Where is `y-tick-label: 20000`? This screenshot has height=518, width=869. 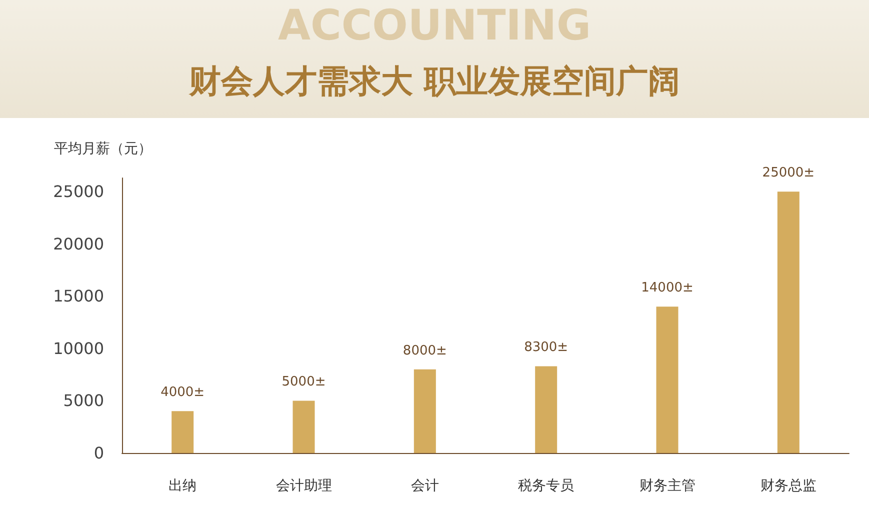
y-tick-label: 20000 is located at coordinates (78, 244).